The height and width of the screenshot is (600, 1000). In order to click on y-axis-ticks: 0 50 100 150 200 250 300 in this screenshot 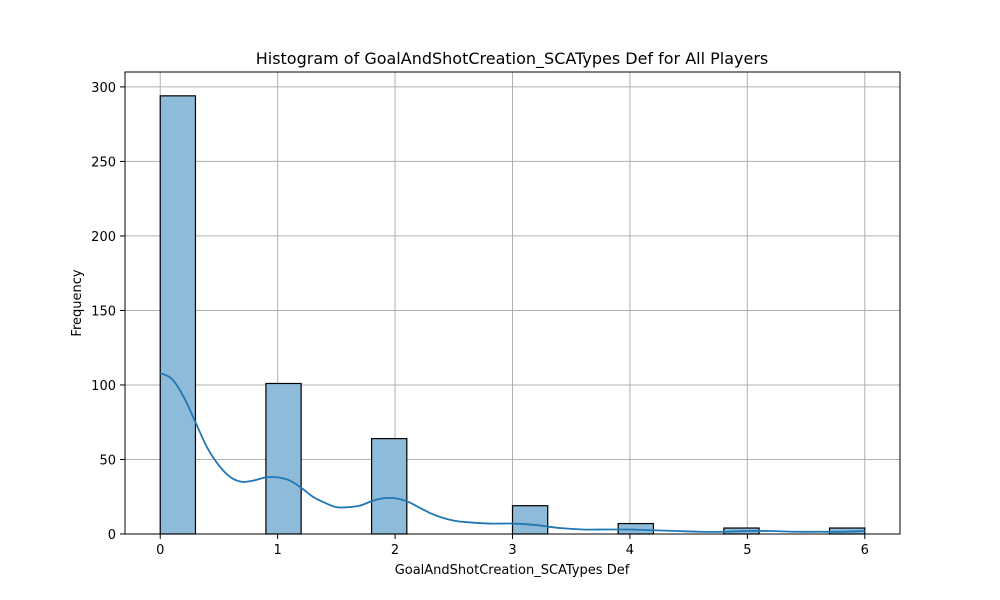, I will do `click(108, 312)`.